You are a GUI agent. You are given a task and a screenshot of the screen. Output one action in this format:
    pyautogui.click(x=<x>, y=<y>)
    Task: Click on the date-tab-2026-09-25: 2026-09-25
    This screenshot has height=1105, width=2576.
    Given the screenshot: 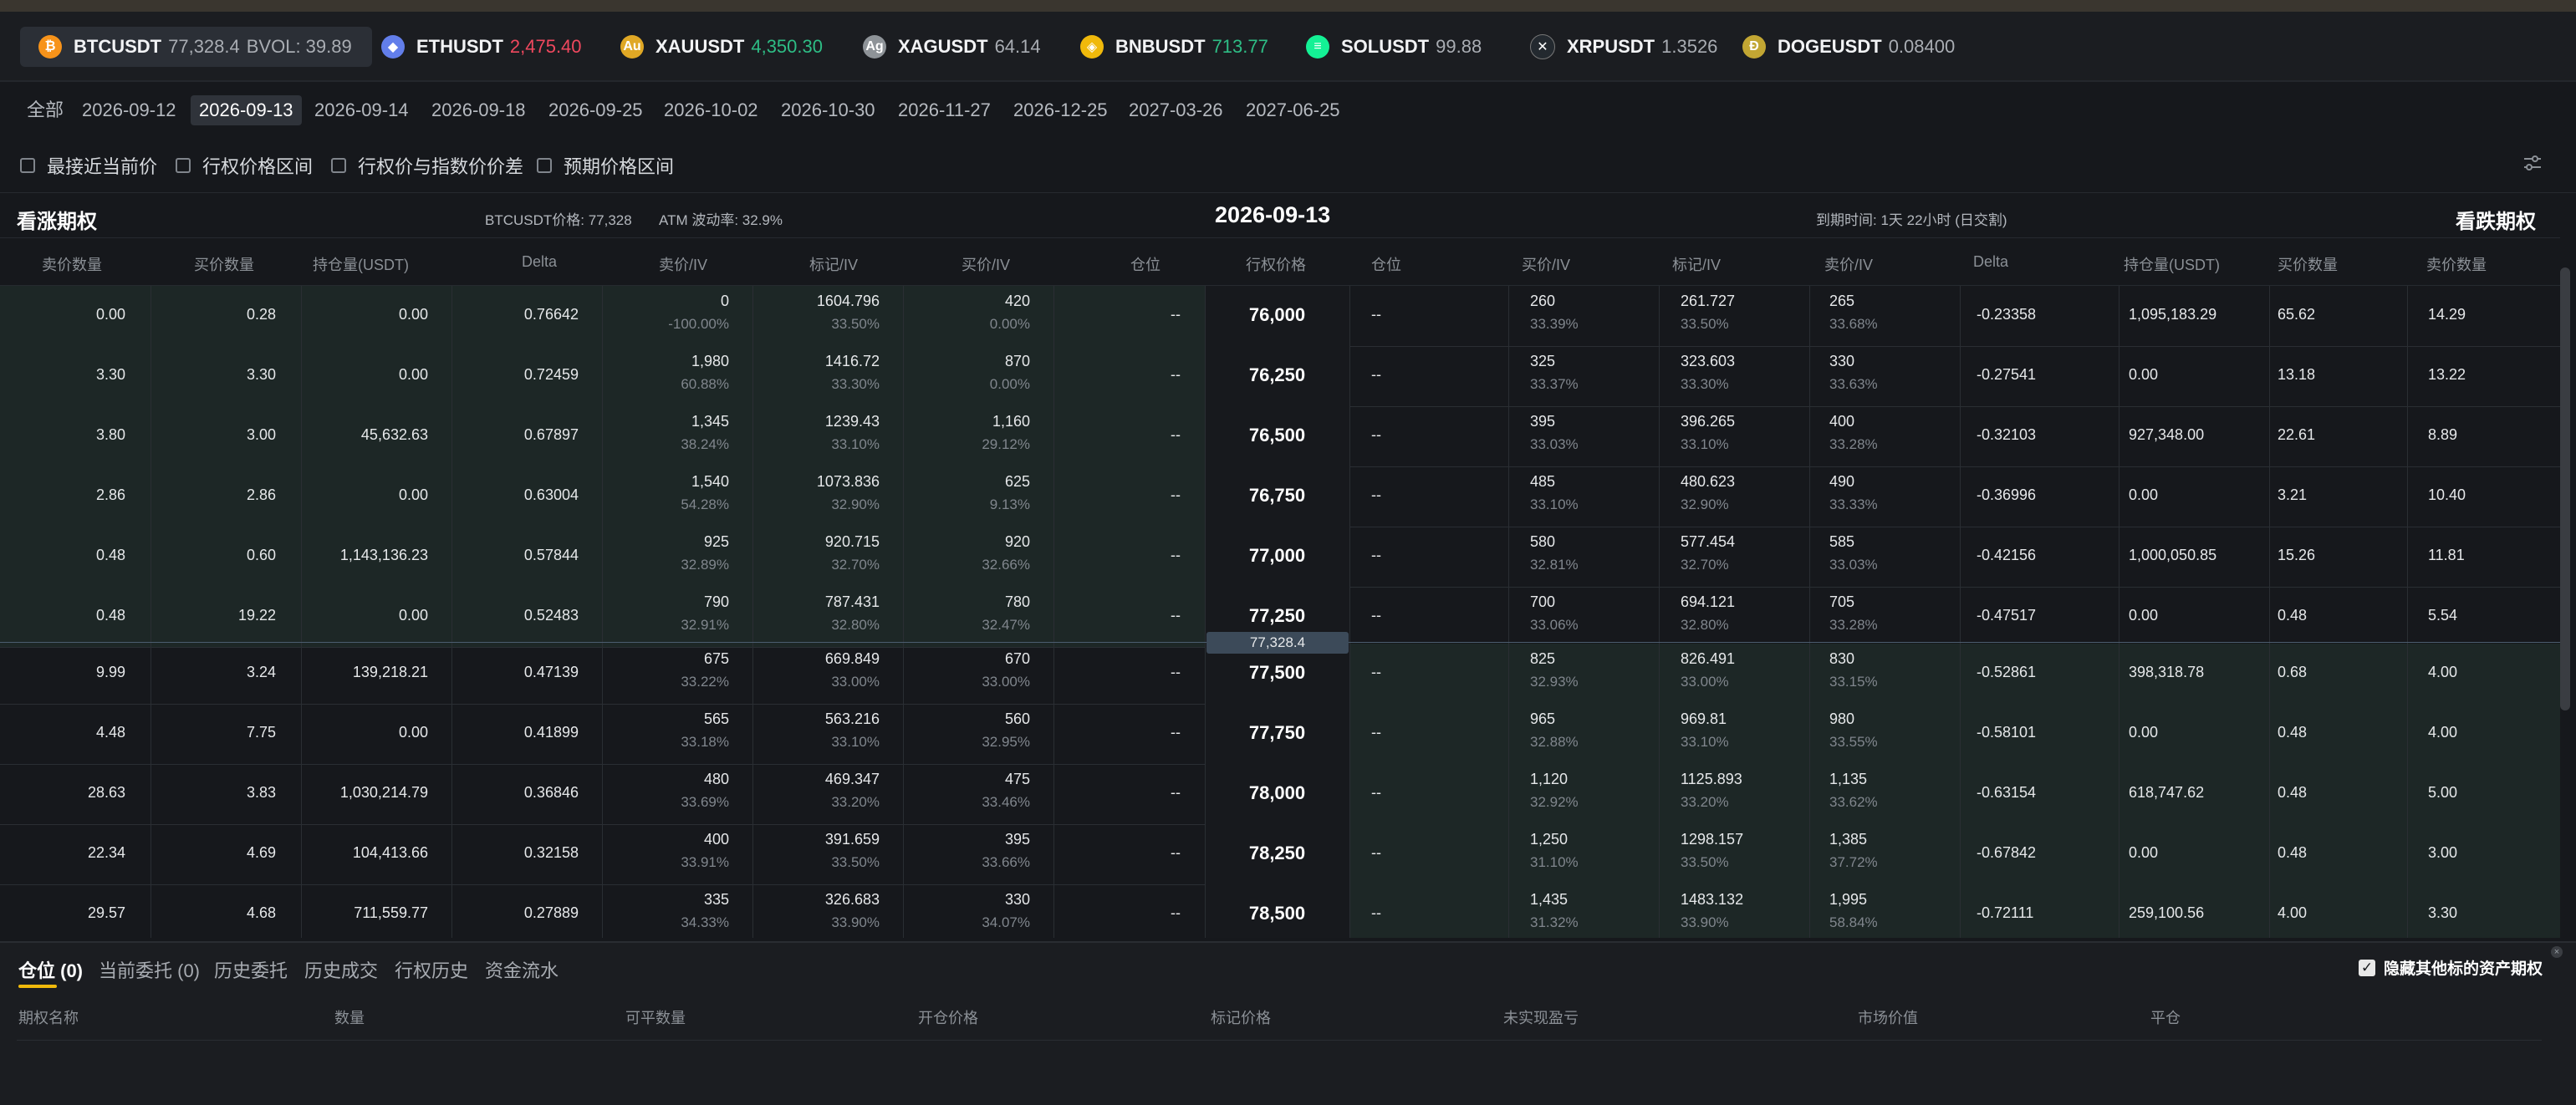 What is the action you would take?
    pyautogui.click(x=595, y=109)
    